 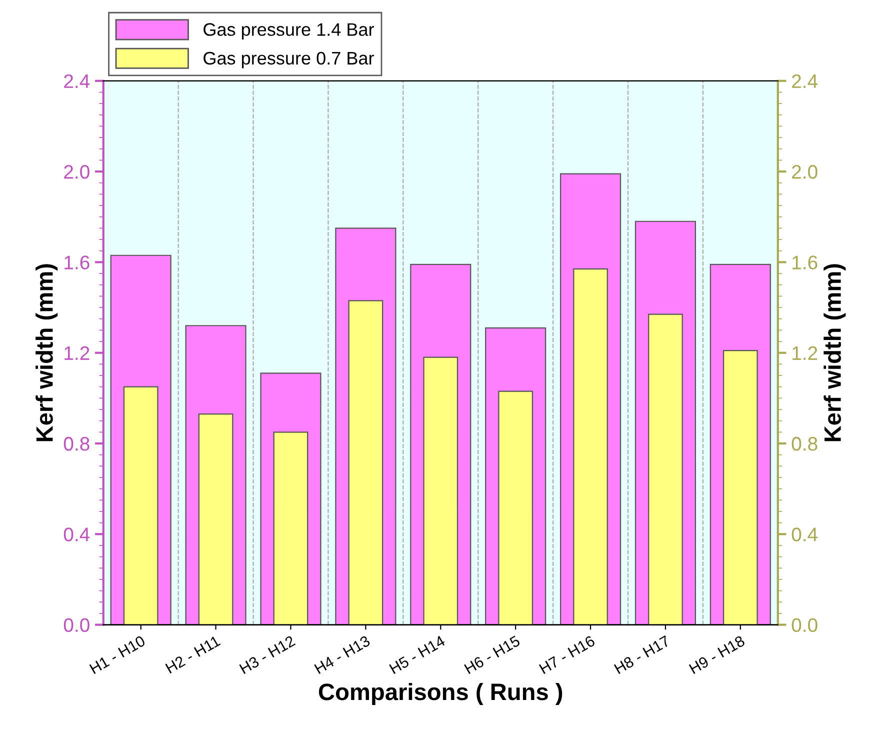 I want to click on y-axis-title: Kerf width (mm), so click(x=47, y=353).